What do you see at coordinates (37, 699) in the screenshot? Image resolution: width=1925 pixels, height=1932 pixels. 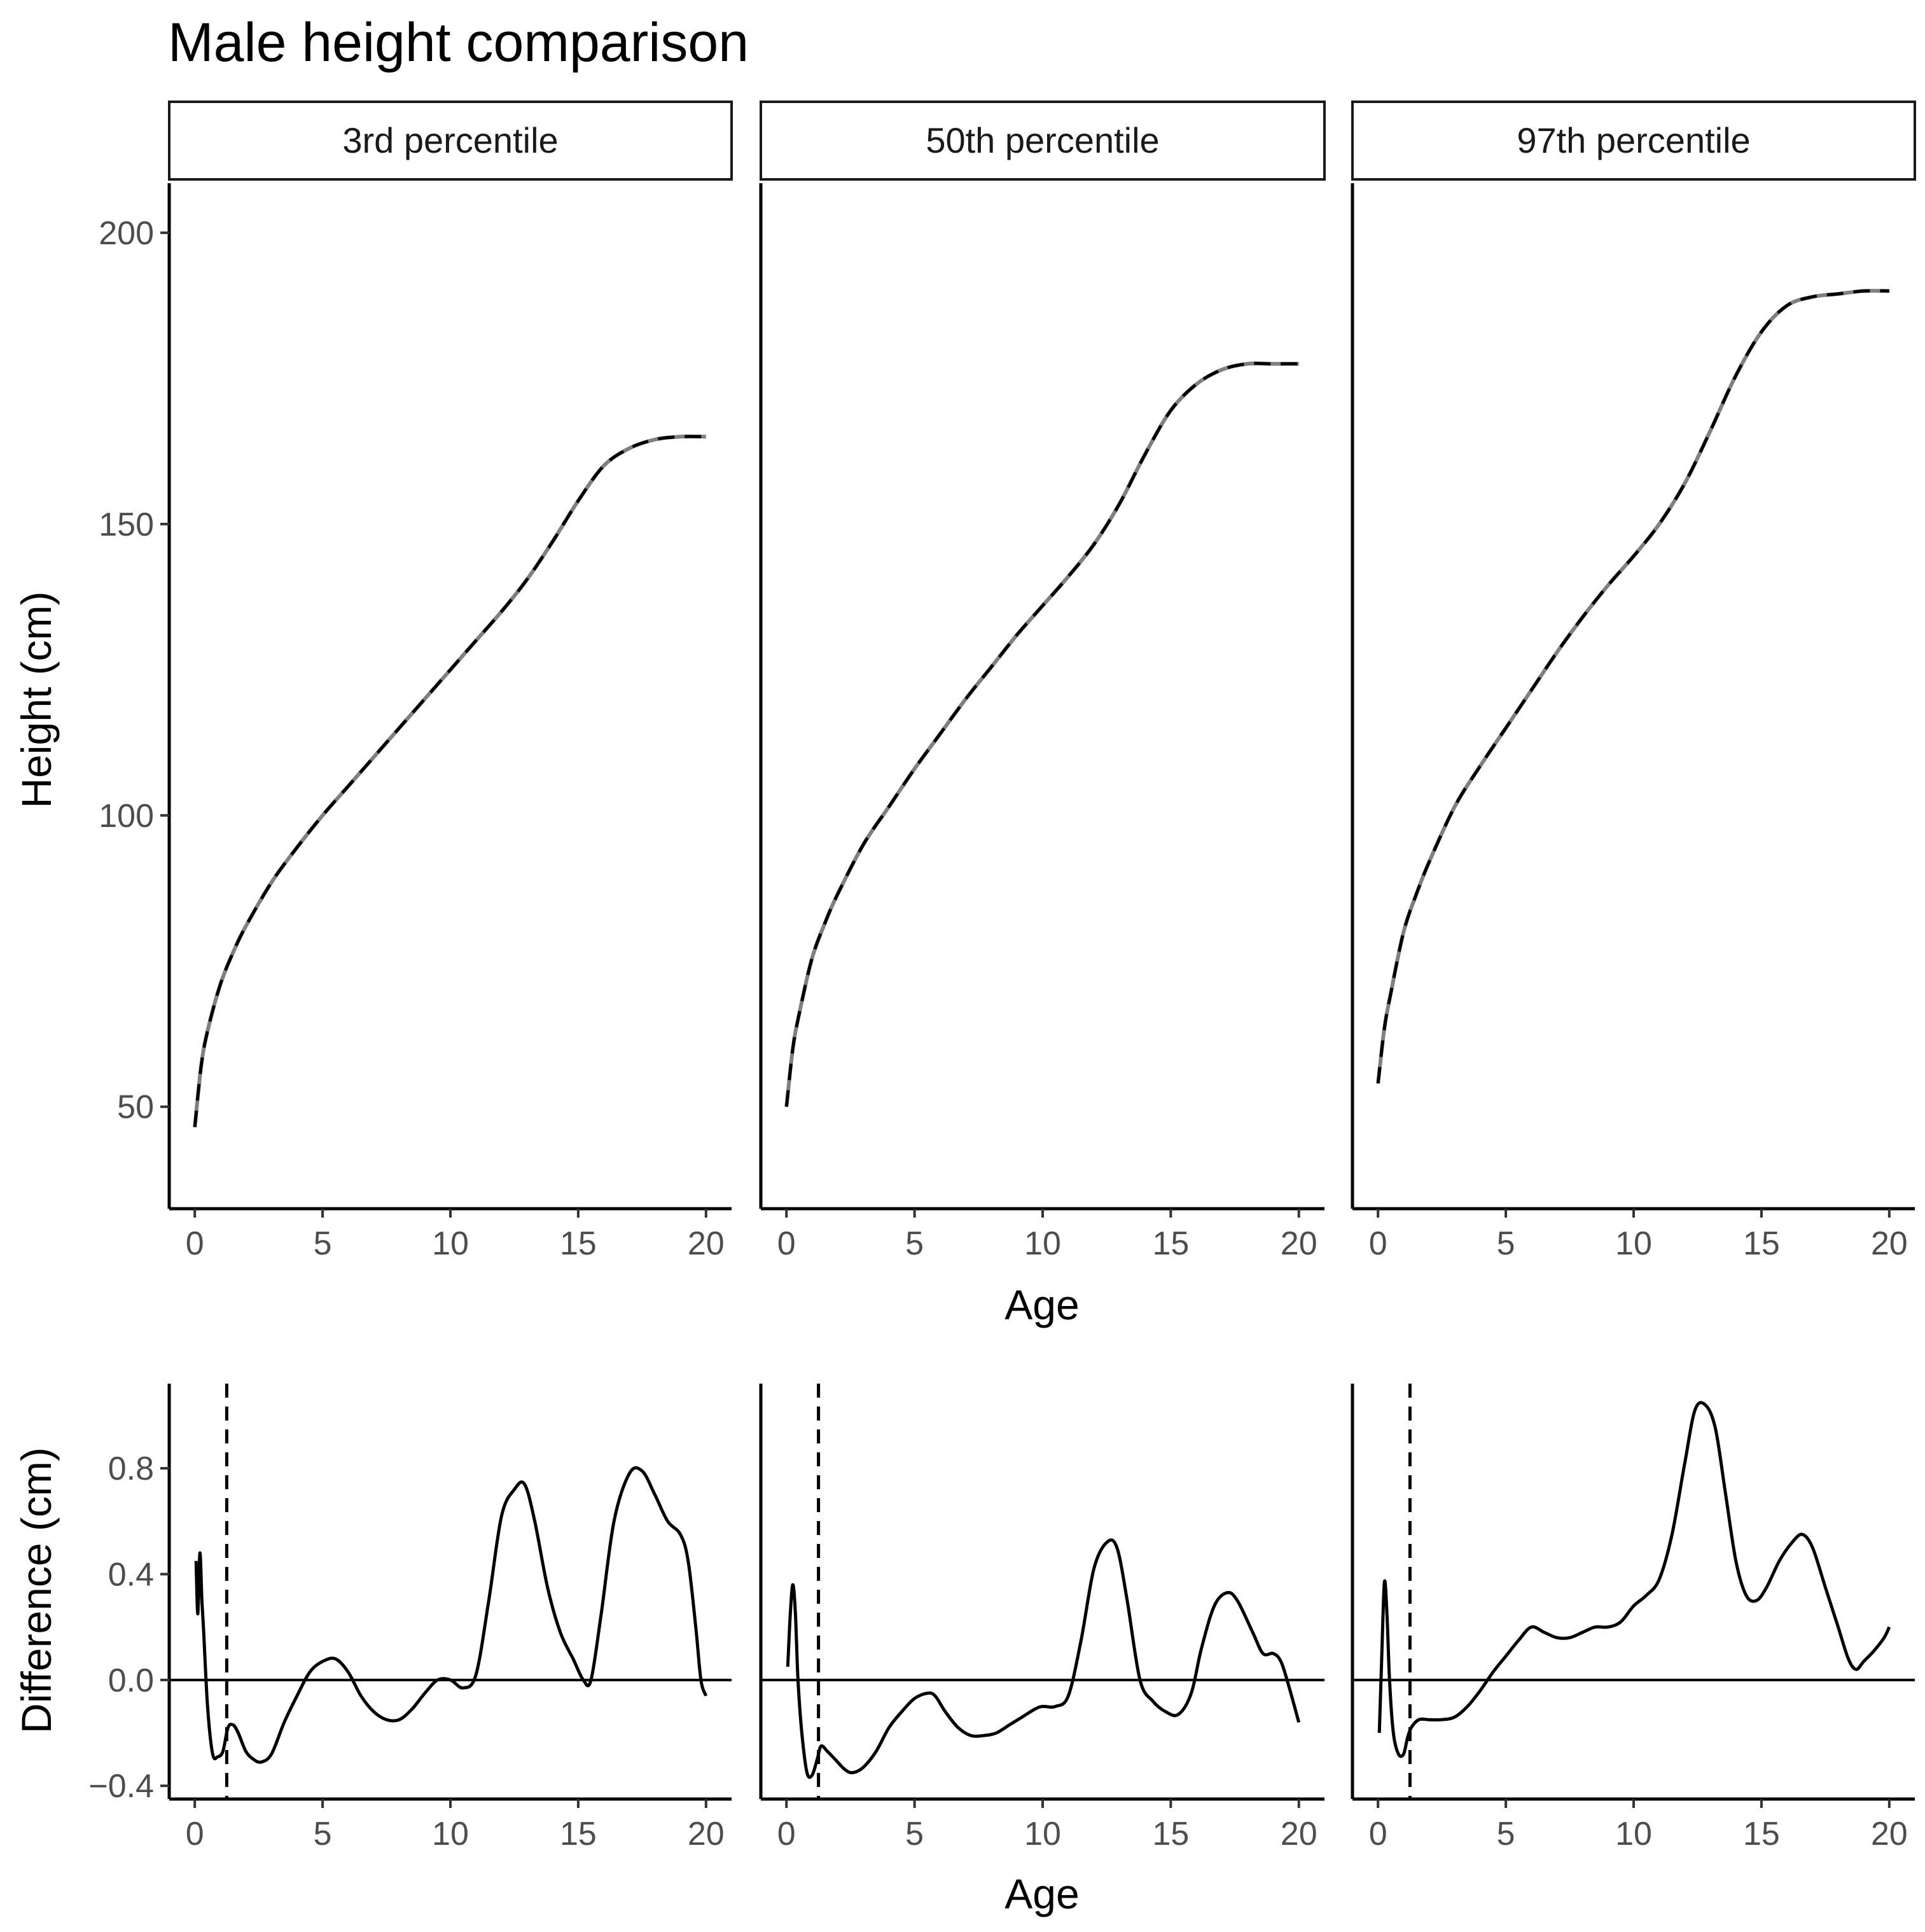 I see `top-y-axis-title: Height (cm)` at bounding box center [37, 699].